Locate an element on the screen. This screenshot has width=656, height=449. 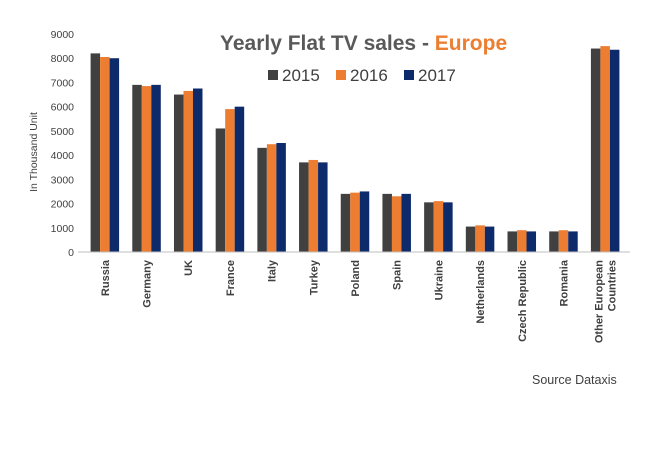
y-axis: 0 1000 2000 3000 4000 5000 6000 7000 8000 9000 is located at coordinates (63, 144).